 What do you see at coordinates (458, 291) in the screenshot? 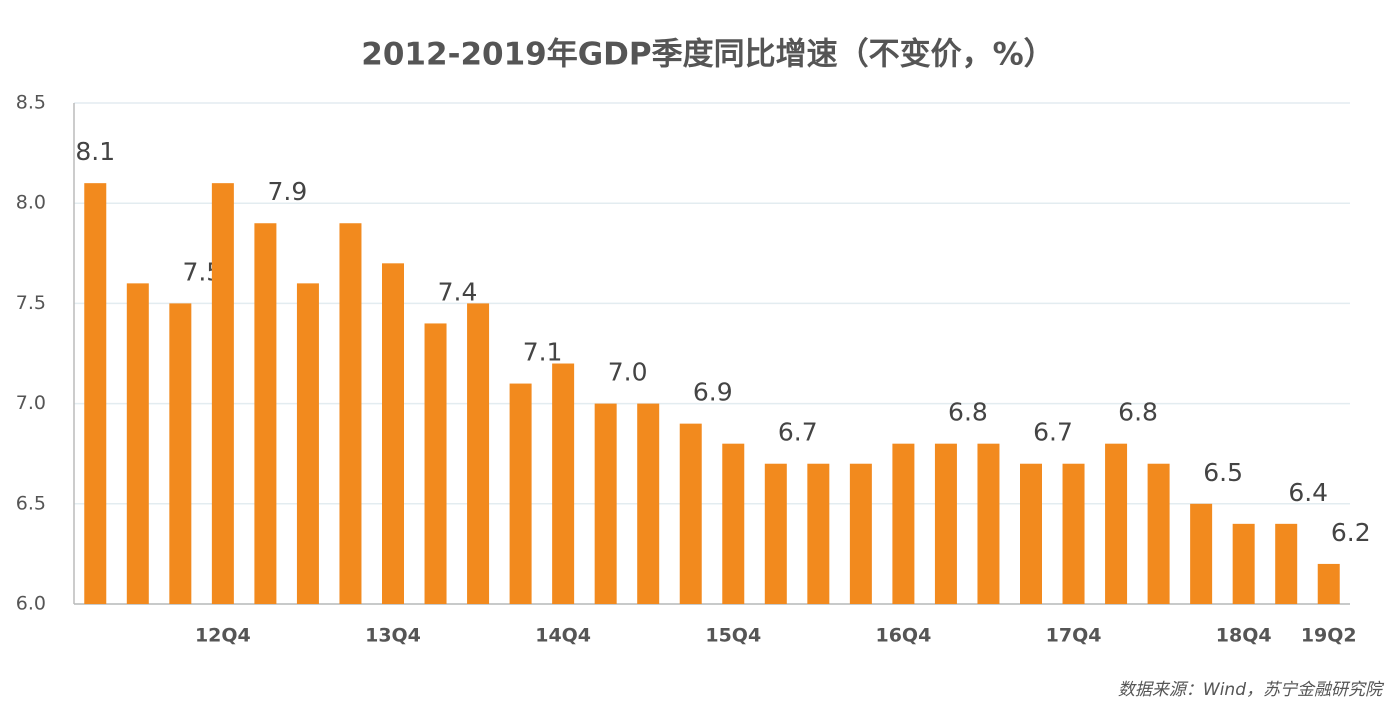
I see `data-label: 7.4` at bounding box center [458, 291].